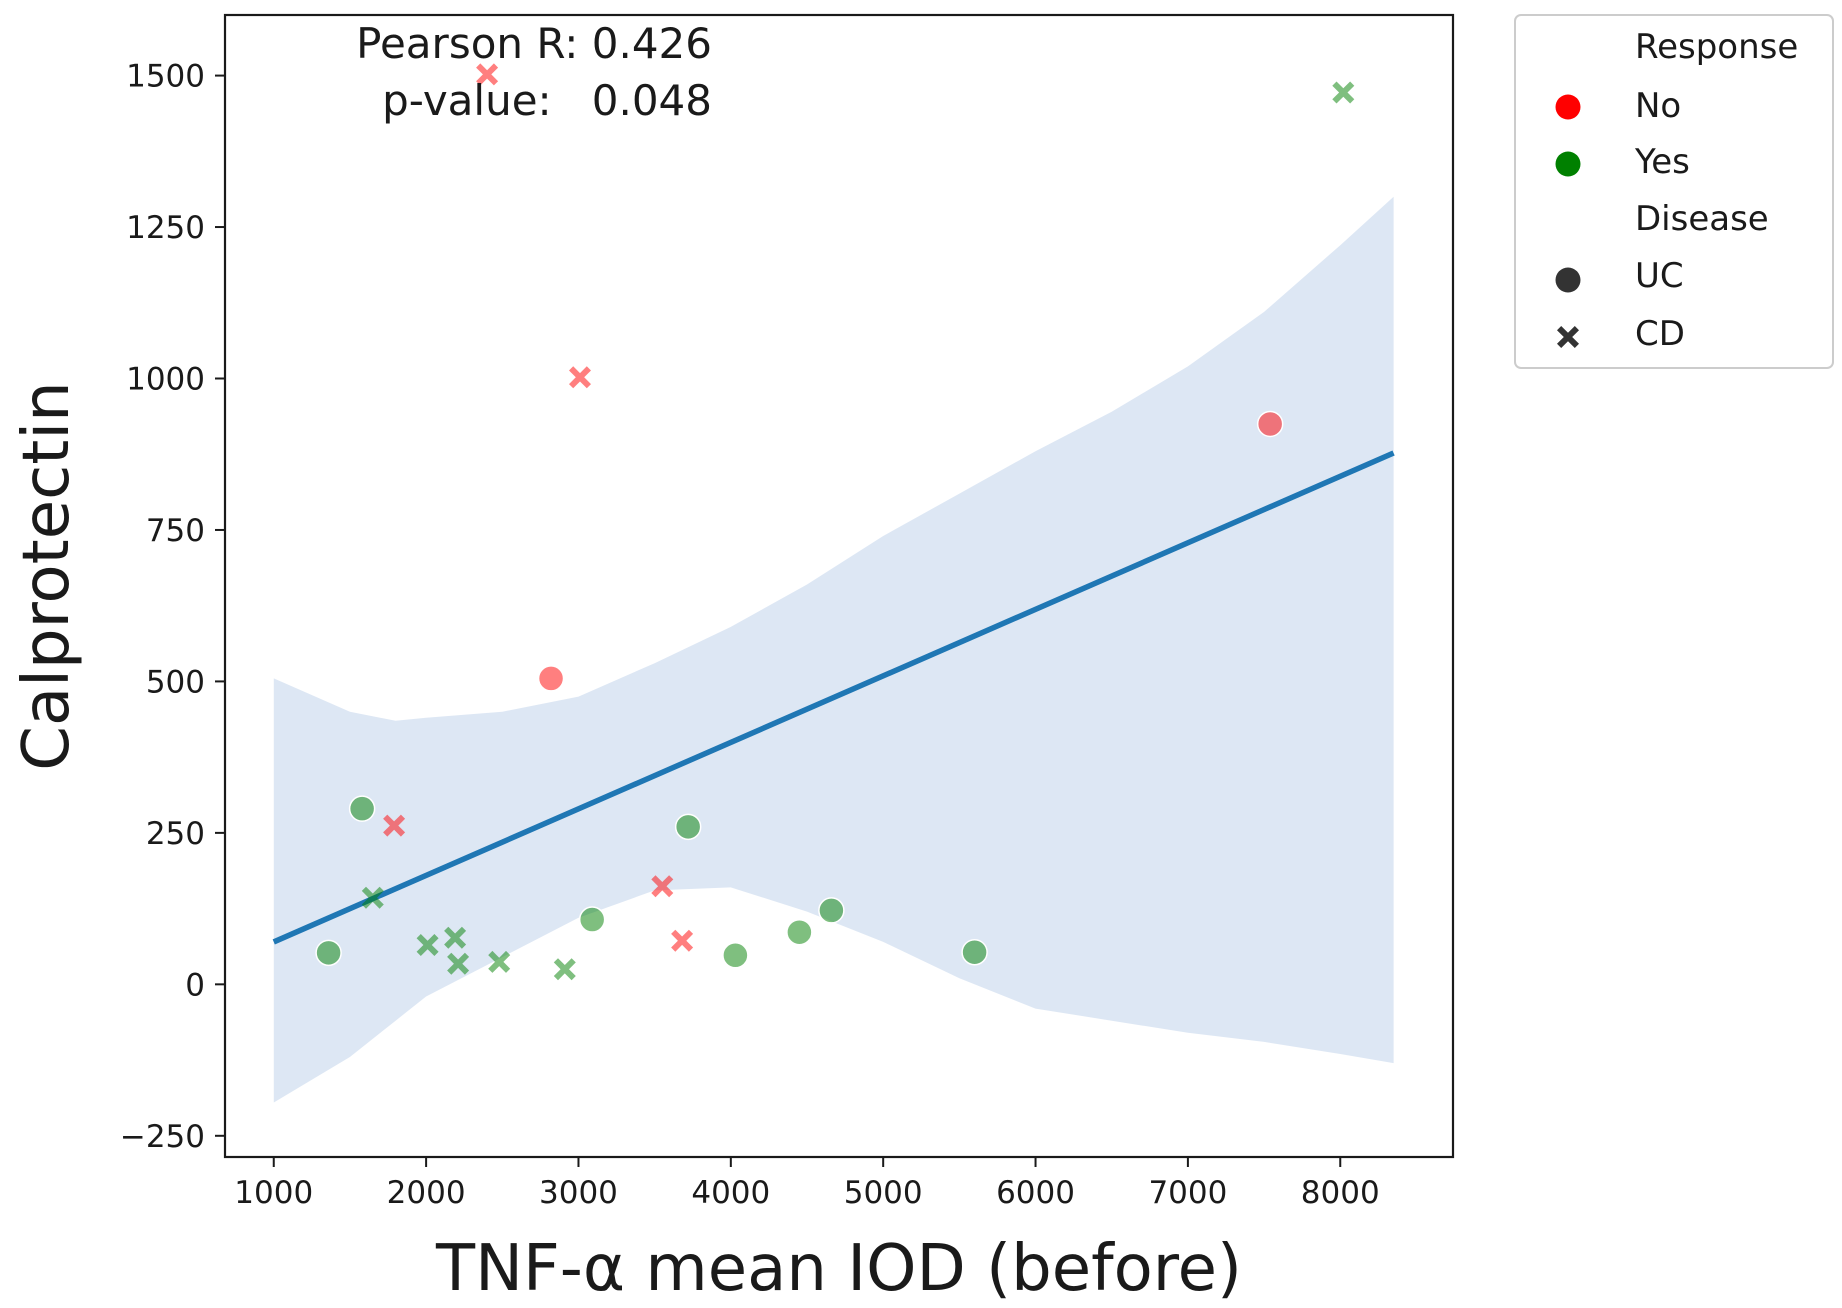 Image resolution: width=1842 pixels, height=1308 pixels. What do you see at coordinates (1340, 1193) in the screenshot?
I see `x-tick-label: 8000` at bounding box center [1340, 1193].